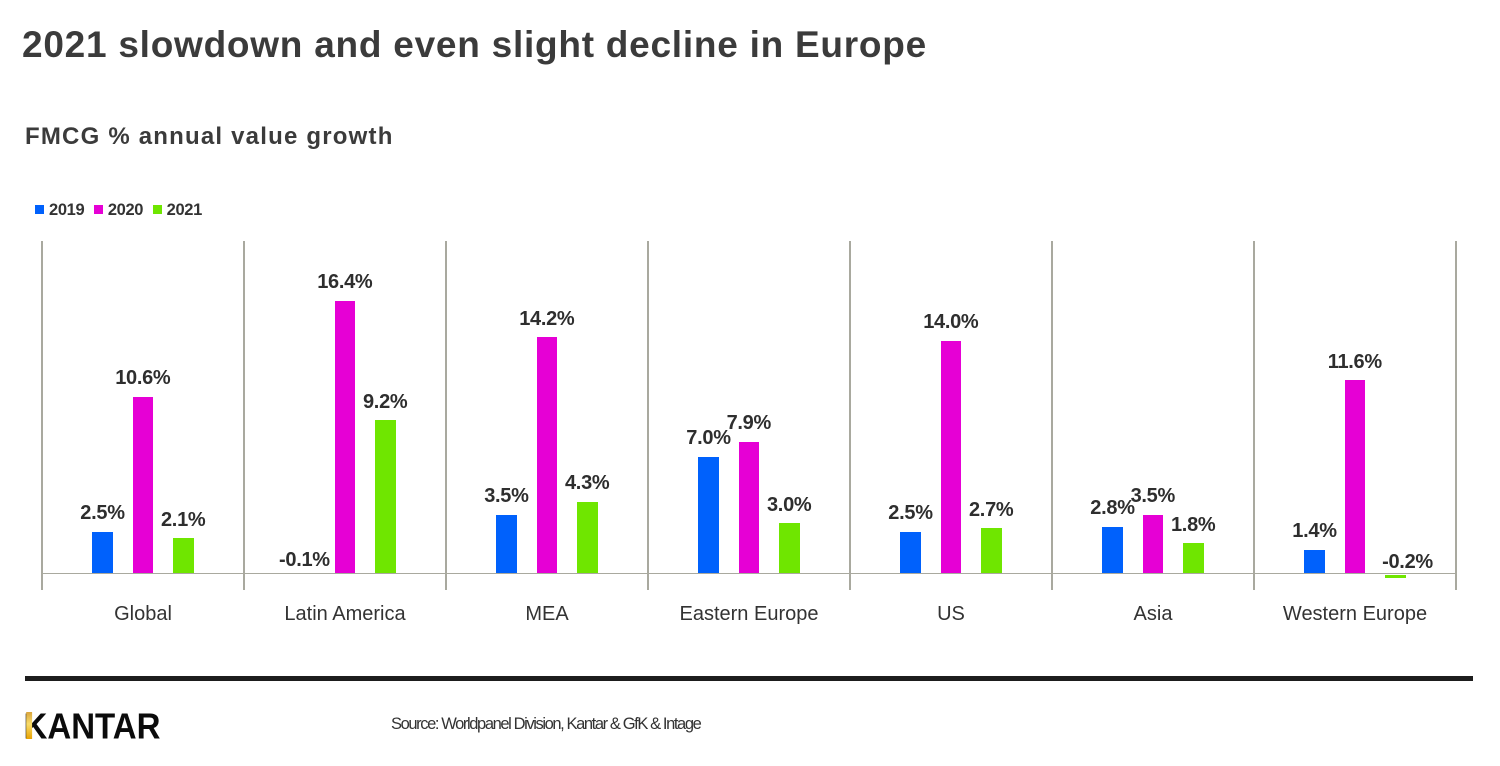 The image size is (1500, 766). I want to click on svg-text: KANTAR, so click(92, 725).